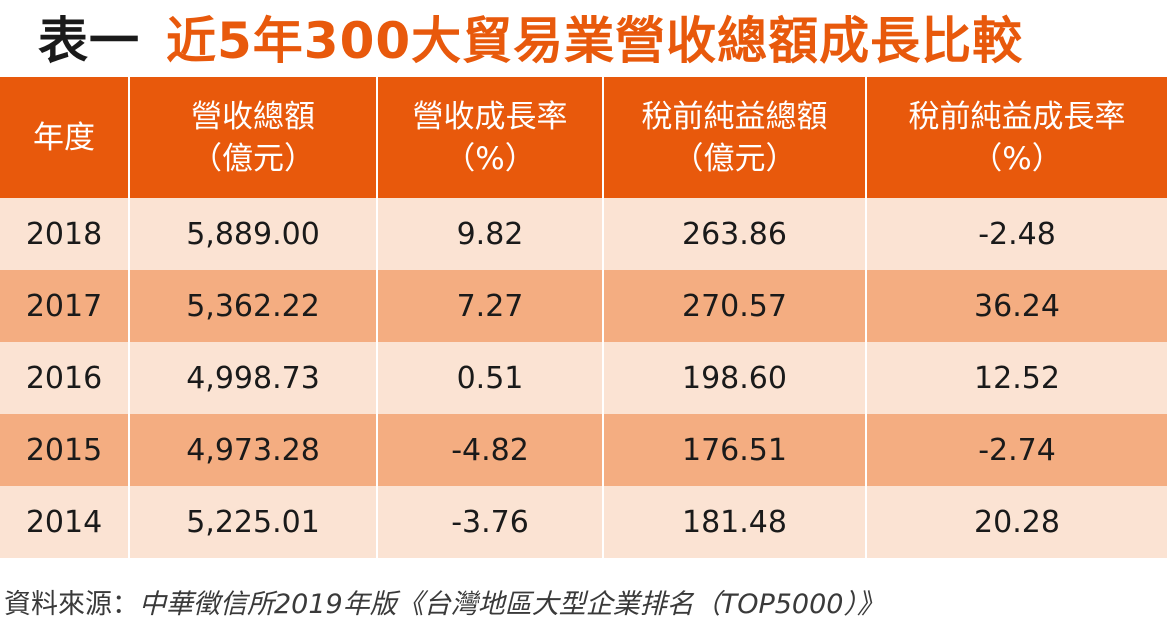  What do you see at coordinates (253, 158) in the screenshot?
I see `header-revenue-unit: （億元）` at bounding box center [253, 158].